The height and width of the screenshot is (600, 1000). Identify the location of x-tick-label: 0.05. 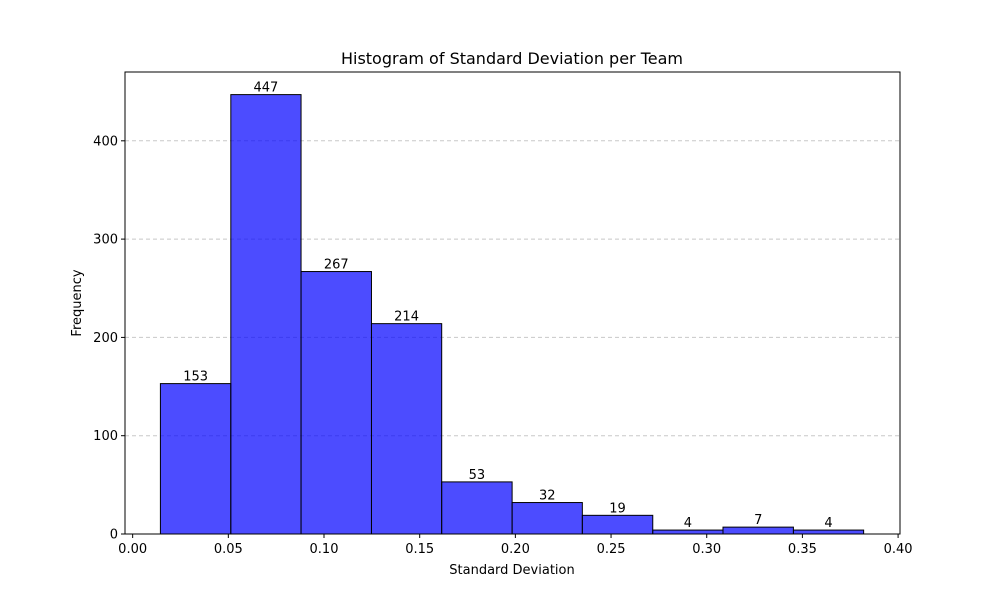
(228, 549).